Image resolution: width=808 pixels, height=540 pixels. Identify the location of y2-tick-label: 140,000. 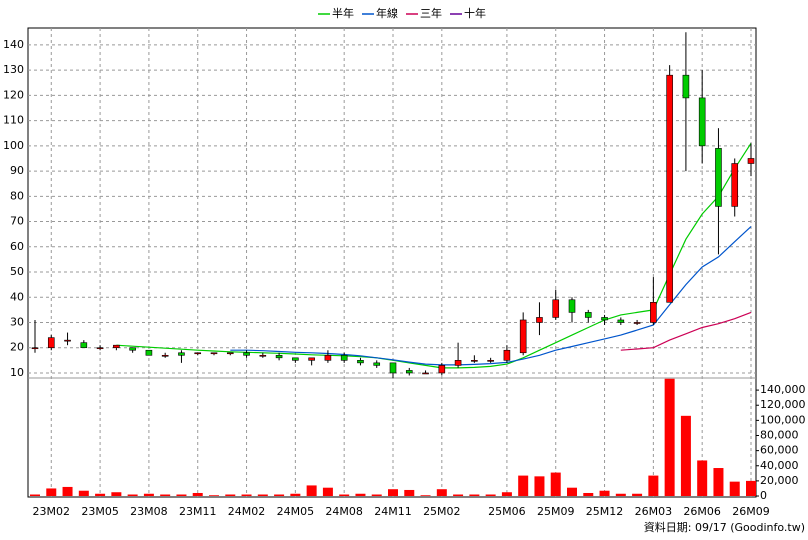
(783, 389).